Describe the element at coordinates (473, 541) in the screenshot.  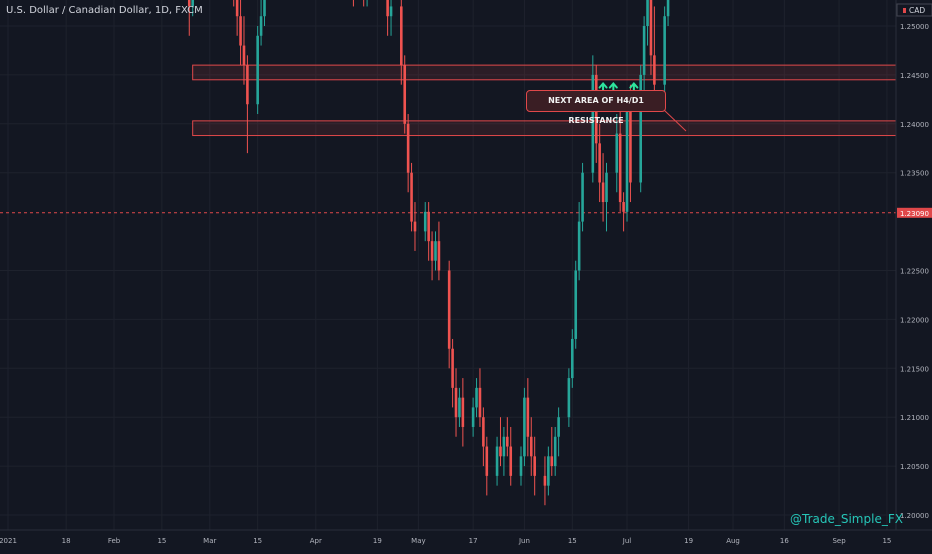
I see `time-tick-label: 17` at that location.